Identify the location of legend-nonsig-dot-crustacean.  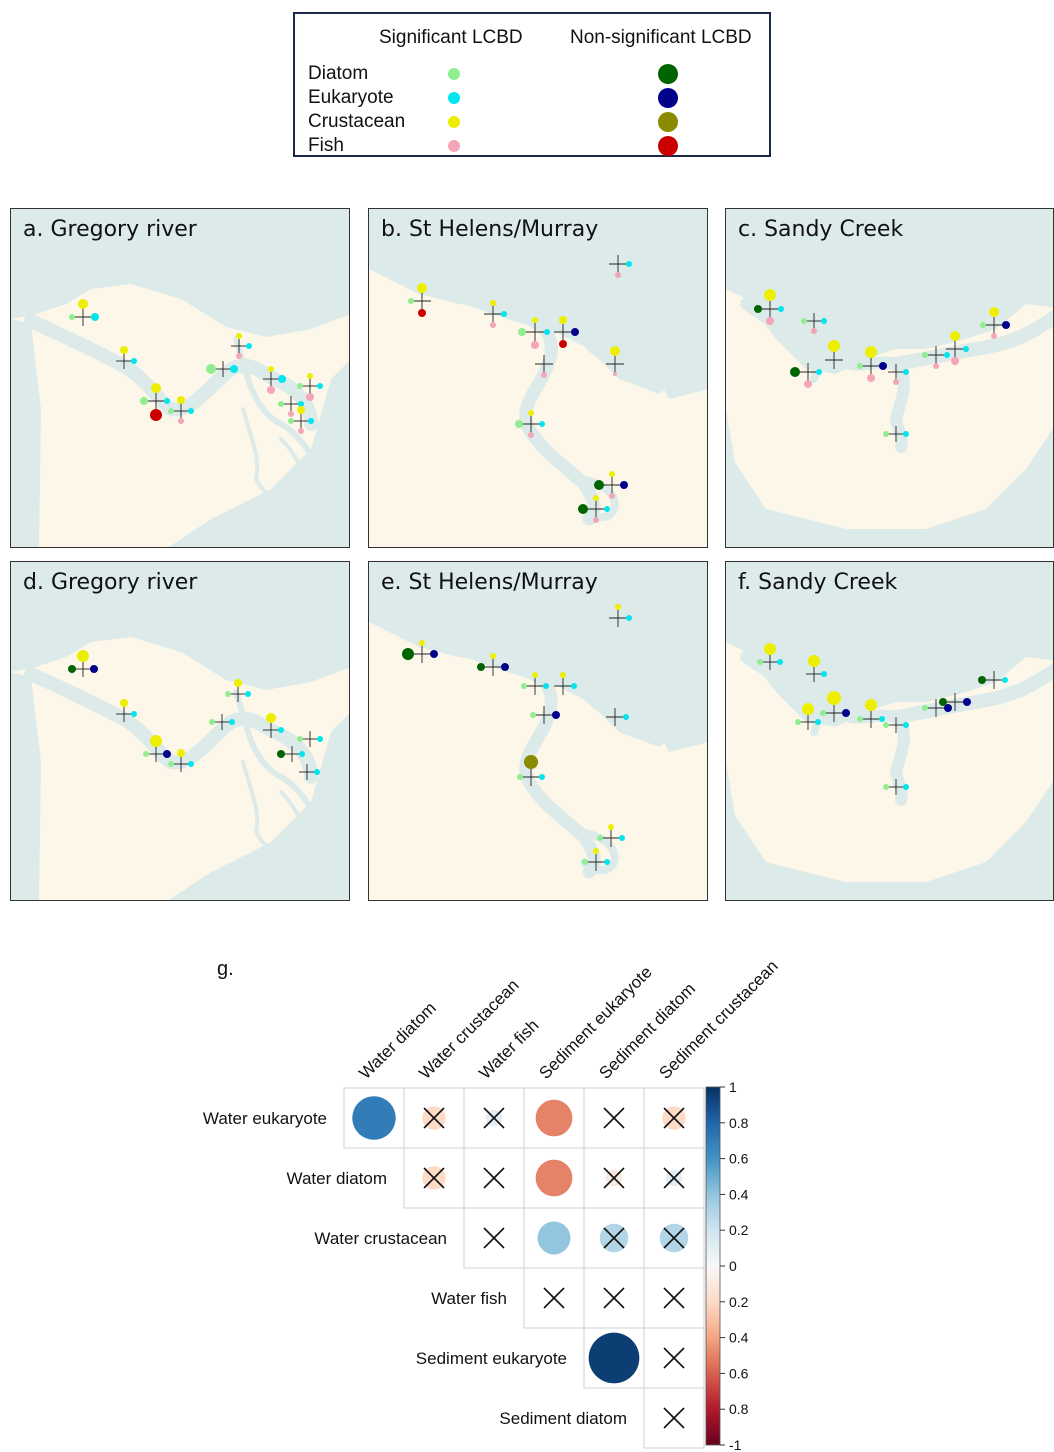
(668, 122).